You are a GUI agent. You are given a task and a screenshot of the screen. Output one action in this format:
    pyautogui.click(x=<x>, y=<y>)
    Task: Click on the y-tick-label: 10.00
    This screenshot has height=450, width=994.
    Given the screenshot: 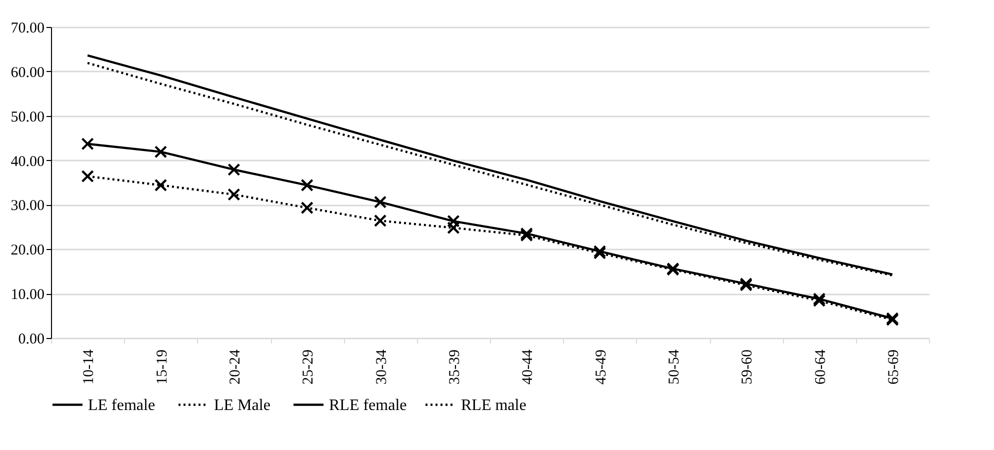 What is the action you would take?
    pyautogui.click(x=27, y=295)
    